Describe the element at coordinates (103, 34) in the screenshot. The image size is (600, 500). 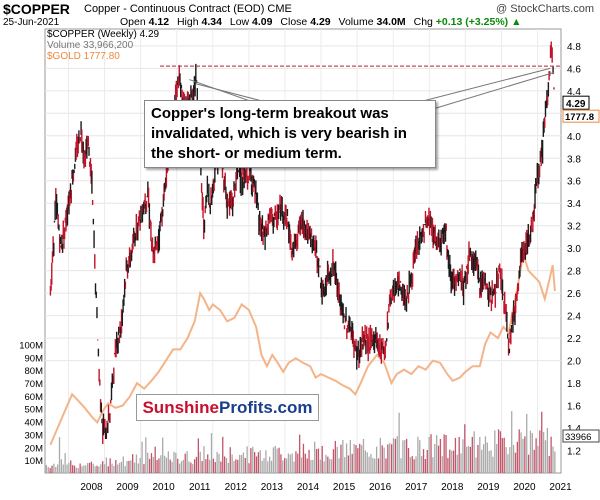
I see `legend-copper: $COPPER (Weekly) 4.29` at that location.